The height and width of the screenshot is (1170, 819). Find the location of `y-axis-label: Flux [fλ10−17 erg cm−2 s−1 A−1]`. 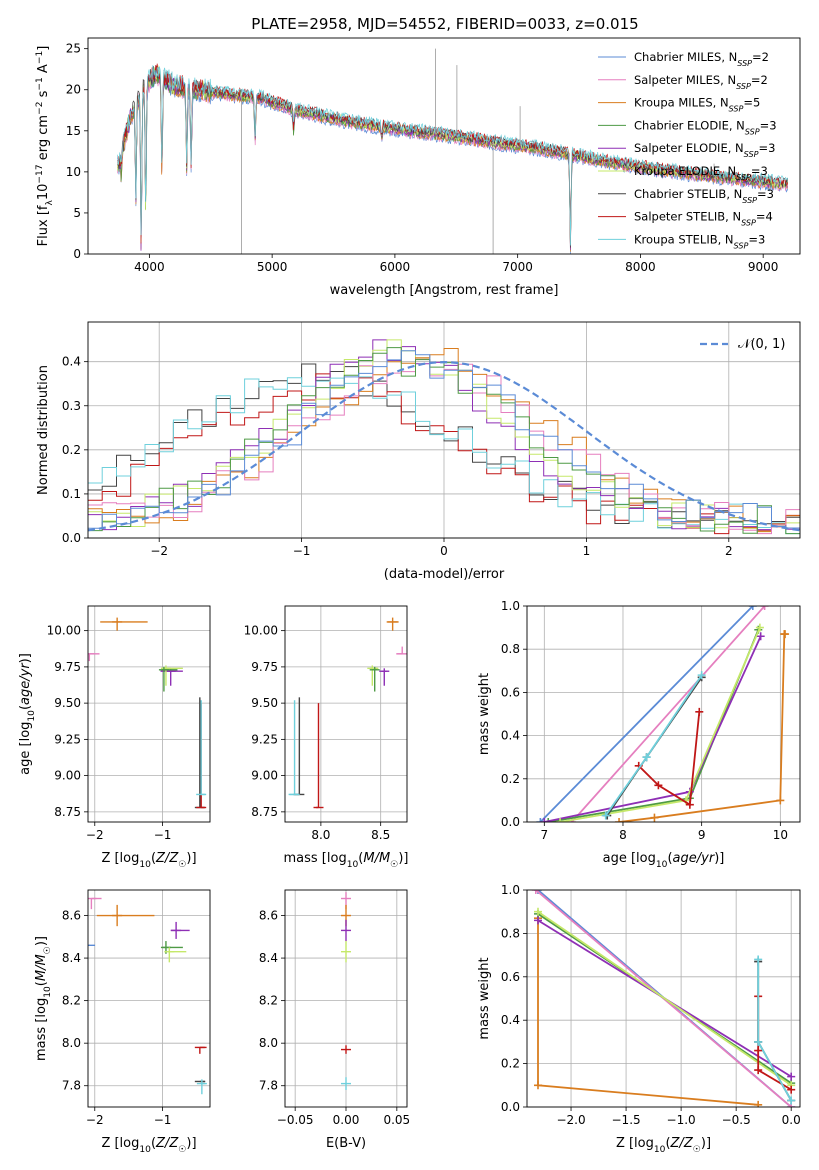

y-axis-label: Flux [fλ10−17 erg cm−2 s−1 A−1] is located at coordinates (45, 146).